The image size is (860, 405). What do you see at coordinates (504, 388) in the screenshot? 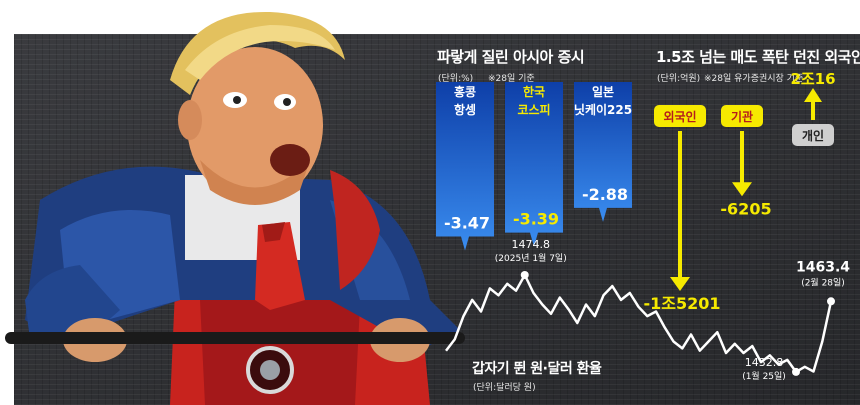
I see `chart3-unit: (단위:달러당 원)` at bounding box center [504, 388].